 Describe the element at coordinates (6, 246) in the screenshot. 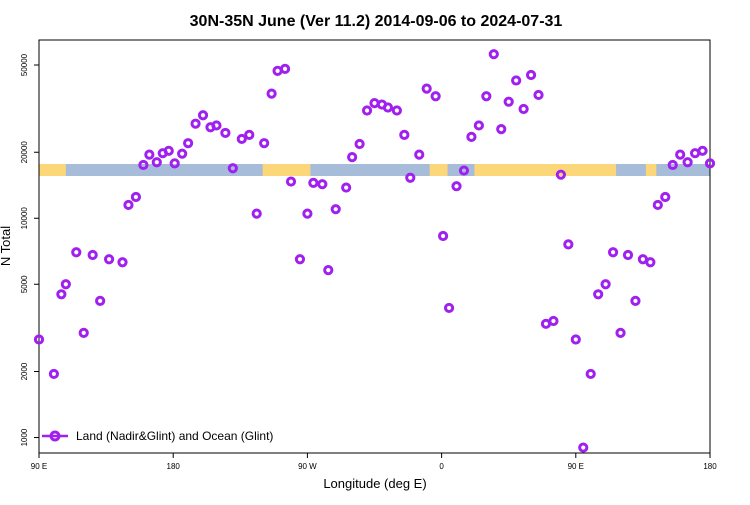

I see `y-axis-label: N Total` at that location.